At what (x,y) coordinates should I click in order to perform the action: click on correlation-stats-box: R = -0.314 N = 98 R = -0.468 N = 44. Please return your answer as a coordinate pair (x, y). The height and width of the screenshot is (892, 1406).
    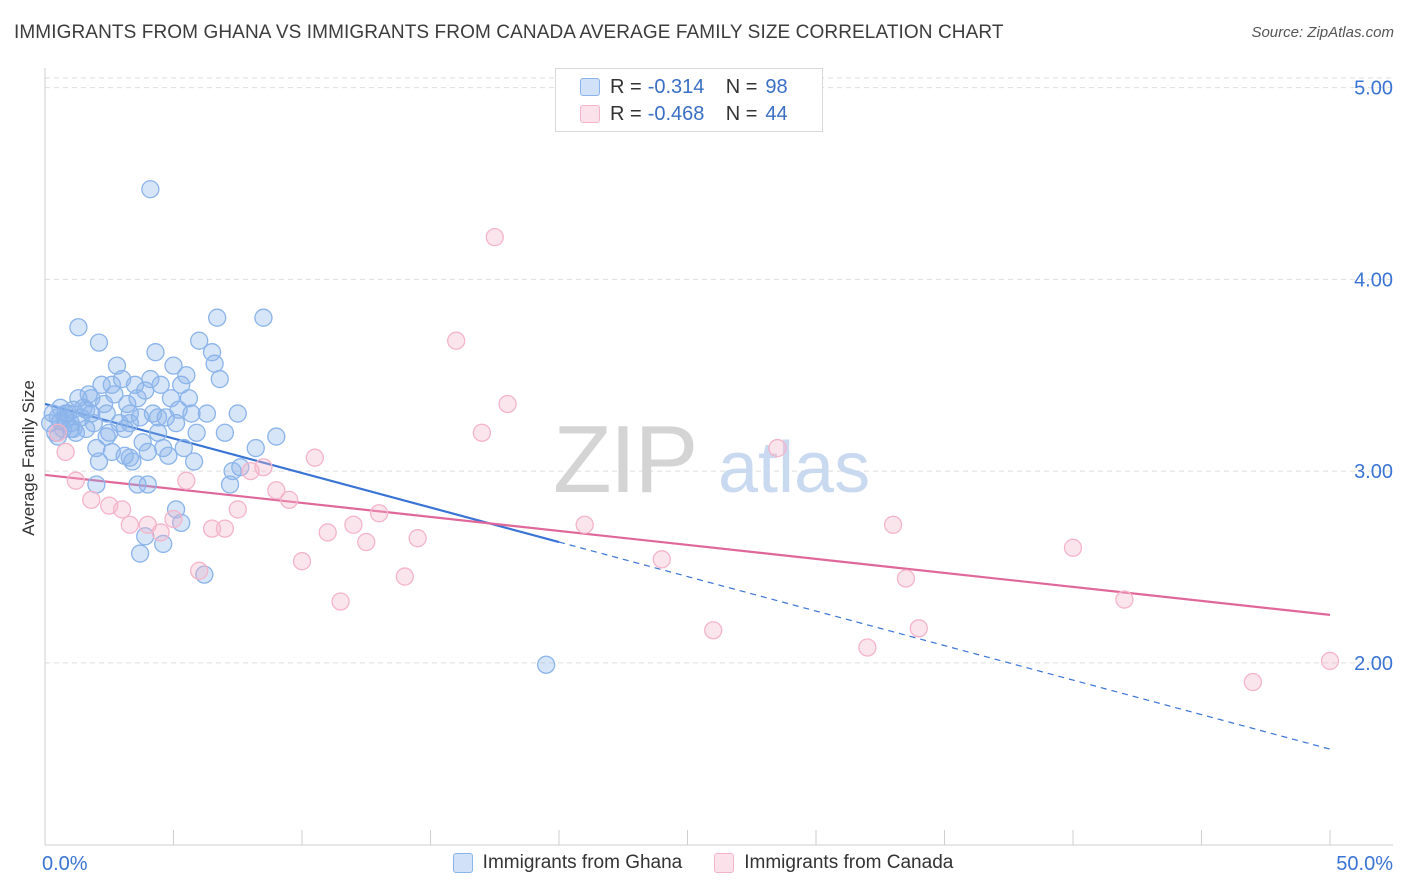
    Looking at the image, I should click on (689, 100).